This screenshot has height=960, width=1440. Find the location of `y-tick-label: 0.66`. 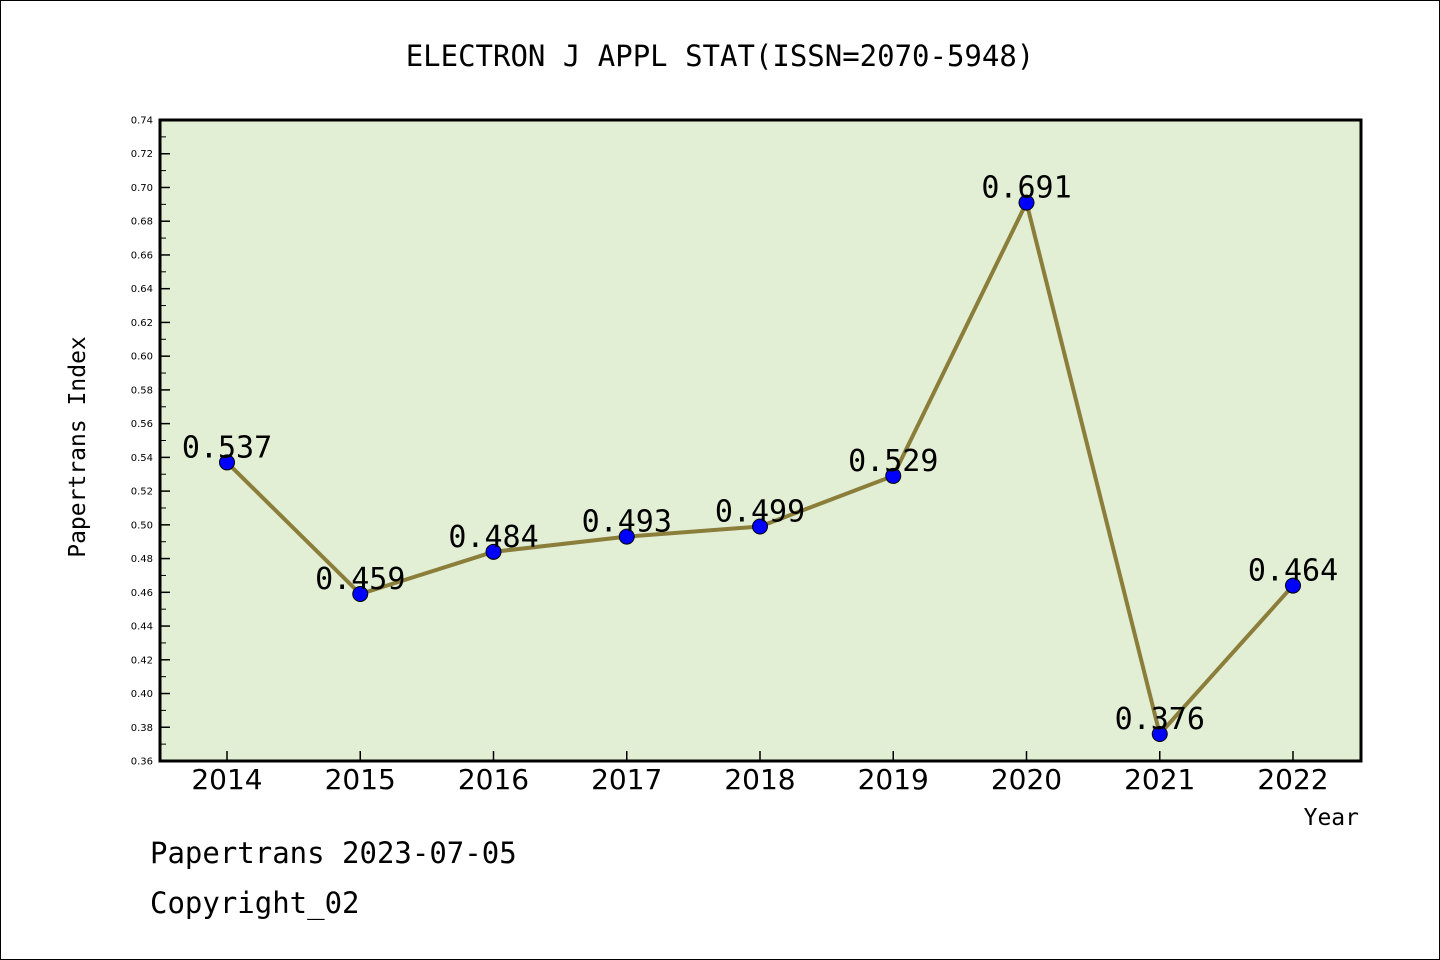

y-tick-label: 0.66 is located at coordinates (142, 255).